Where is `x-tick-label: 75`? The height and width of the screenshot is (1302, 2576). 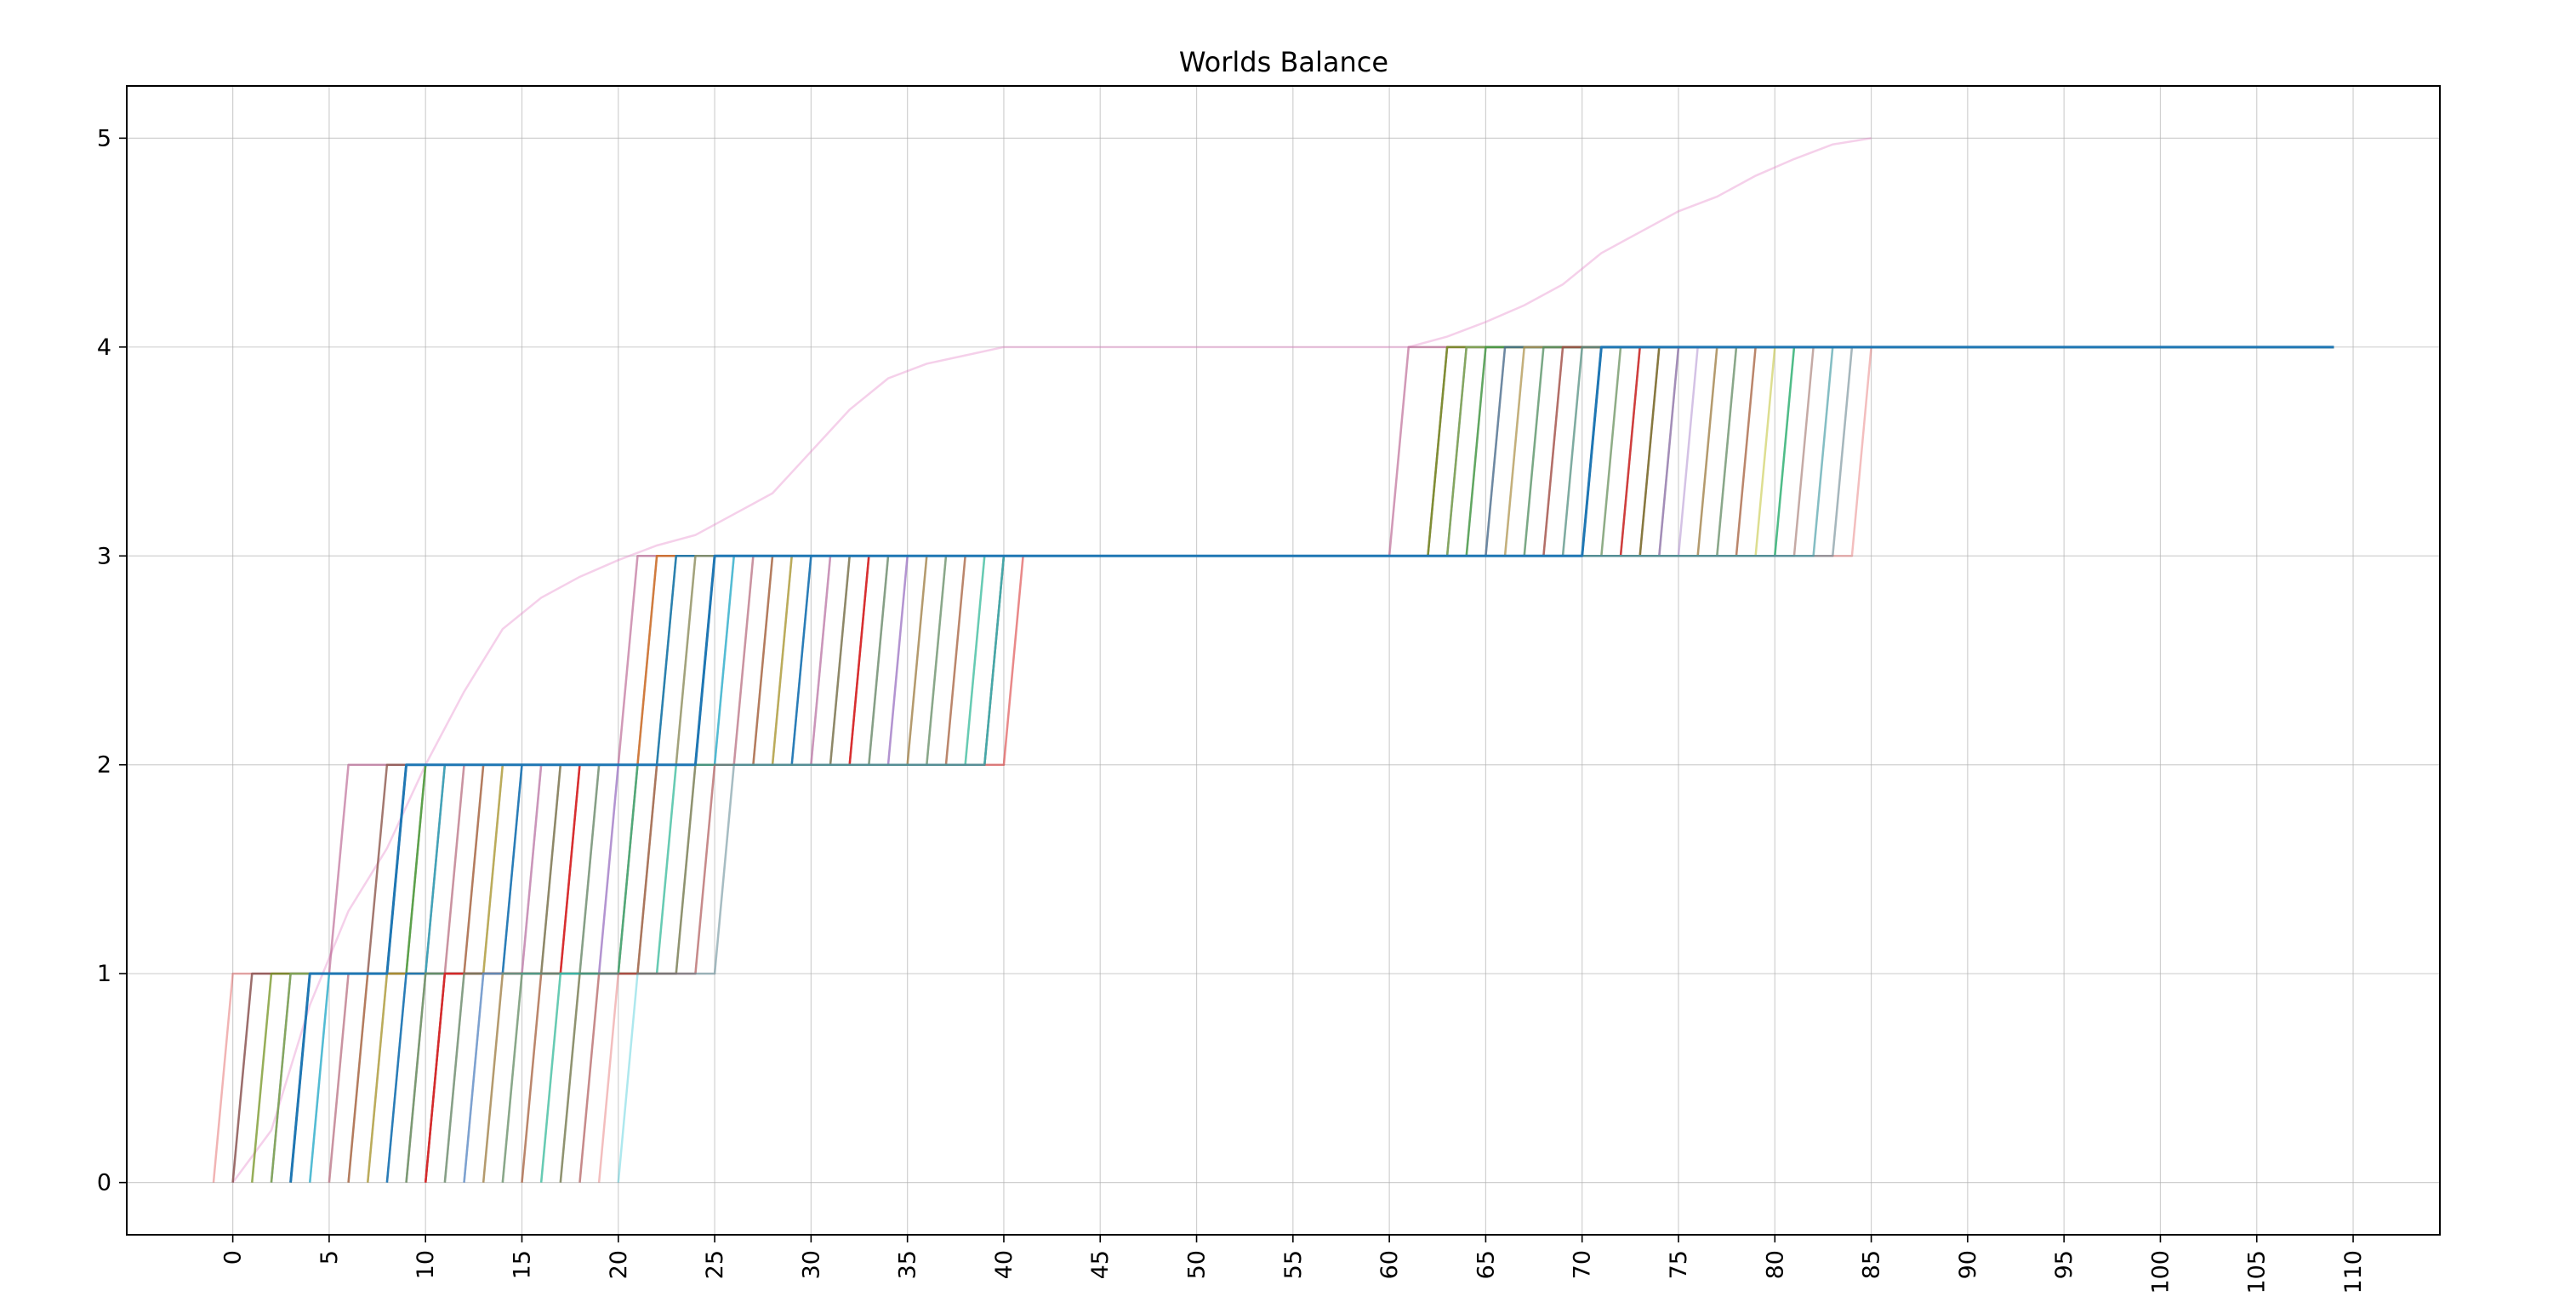 x-tick-label: 75 is located at coordinates (1679, 1264).